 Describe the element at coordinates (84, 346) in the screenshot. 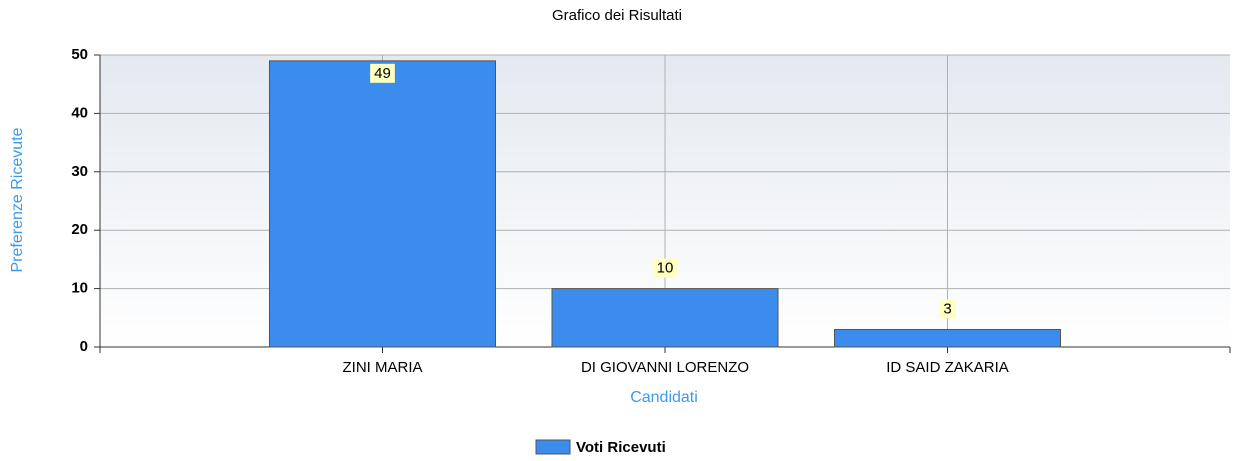

I see `y-tick-label: 0` at that location.